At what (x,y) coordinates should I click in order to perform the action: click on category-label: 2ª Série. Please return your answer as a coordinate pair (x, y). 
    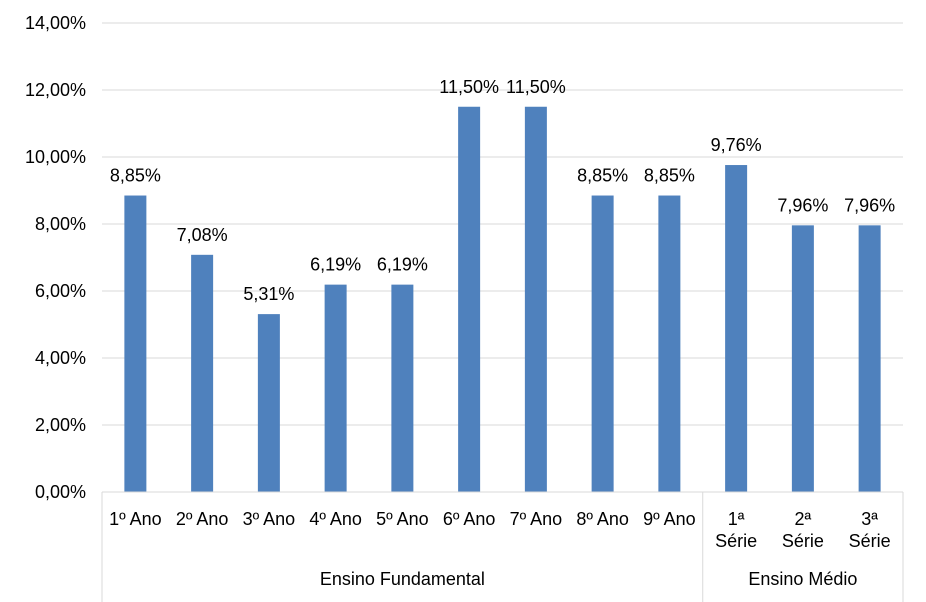
    Looking at the image, I should click on (803, 530).